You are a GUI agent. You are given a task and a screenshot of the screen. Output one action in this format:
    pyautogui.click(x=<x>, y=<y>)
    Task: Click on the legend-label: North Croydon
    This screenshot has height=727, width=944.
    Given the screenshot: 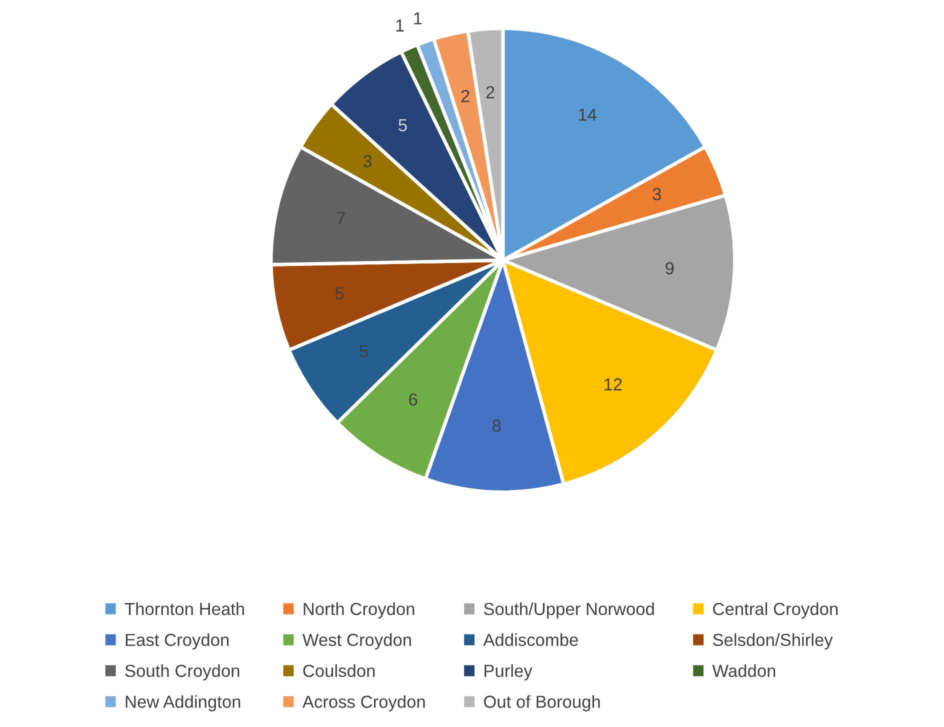 What is the action you would take?
    pyautogui.click(x=359, y=610)
    